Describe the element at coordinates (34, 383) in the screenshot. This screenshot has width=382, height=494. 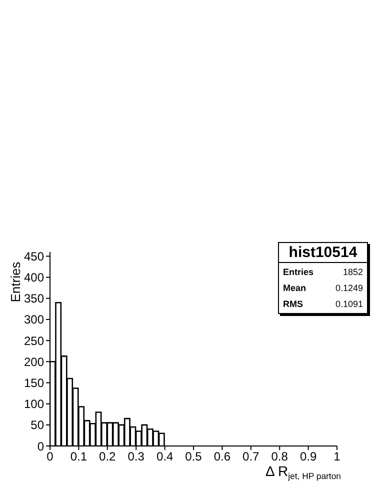
I see `y-tick-label: 150` at that location.